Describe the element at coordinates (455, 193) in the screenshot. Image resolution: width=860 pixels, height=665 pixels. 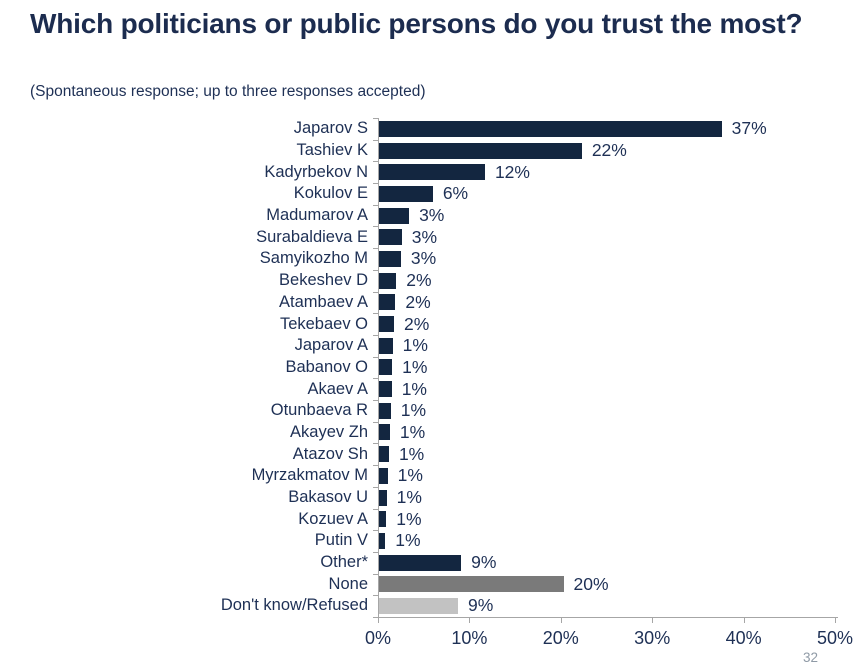
I see `value-label: 6%` at that location.